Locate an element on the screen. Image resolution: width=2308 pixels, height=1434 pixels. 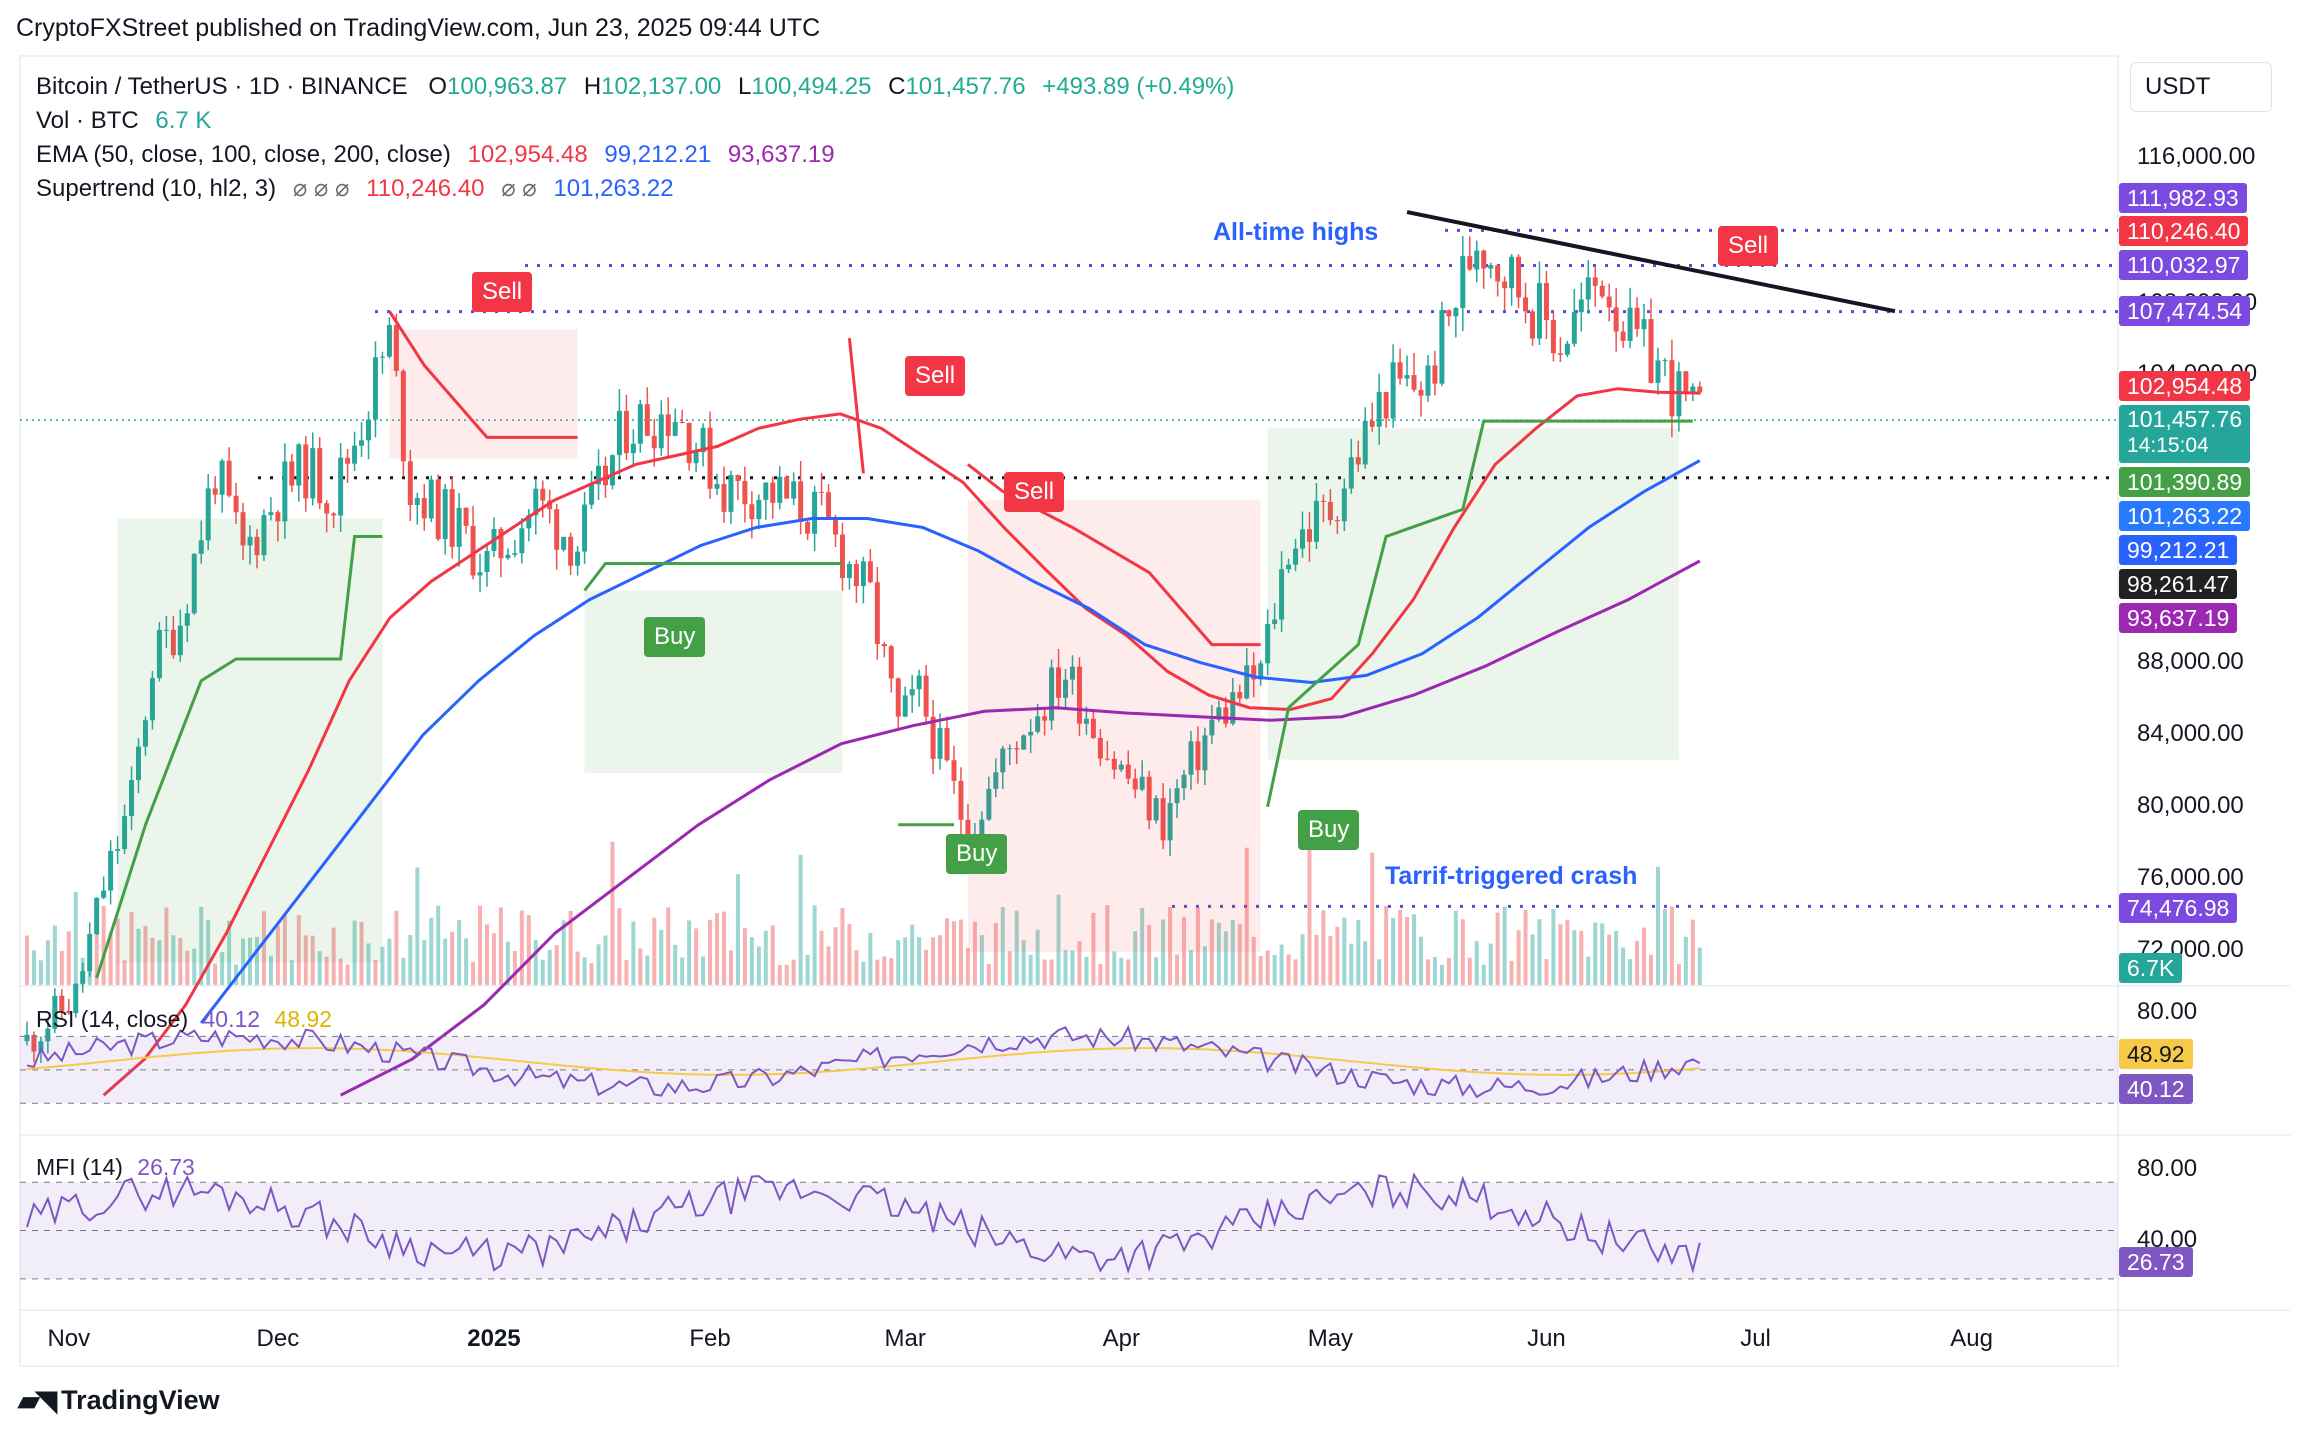
volume-value: 6.7 K is located at coordinates (183, 120).